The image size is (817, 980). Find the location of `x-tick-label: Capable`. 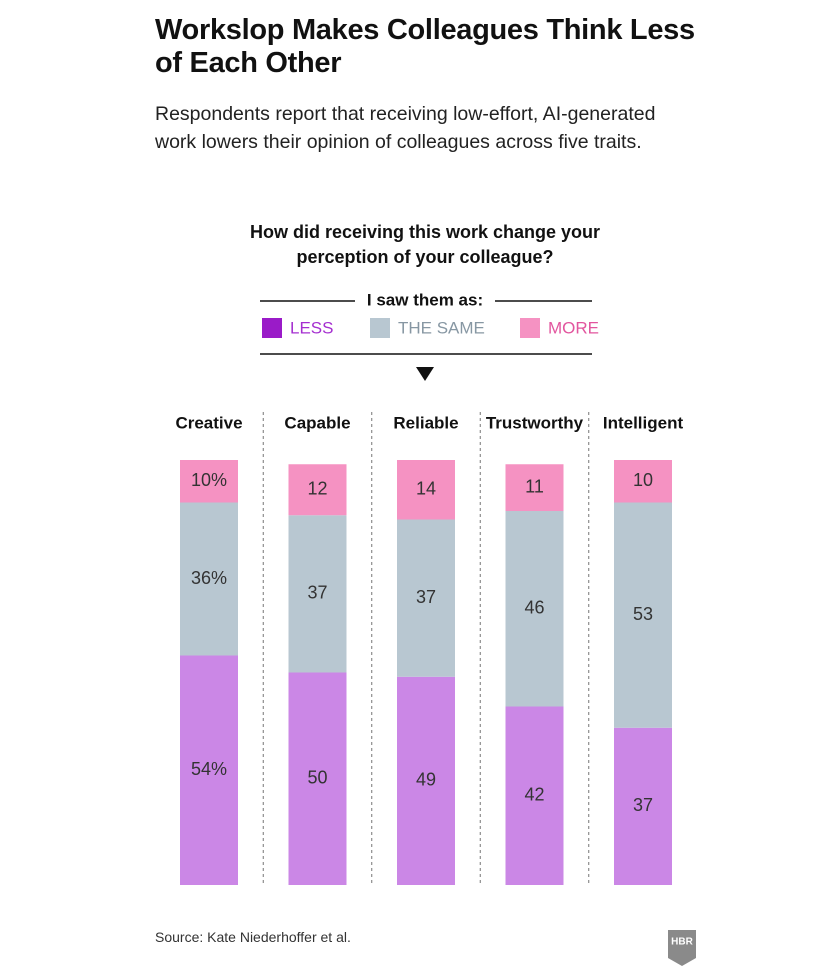

x-tick-label: Capable is located at coordinates (317, 422).